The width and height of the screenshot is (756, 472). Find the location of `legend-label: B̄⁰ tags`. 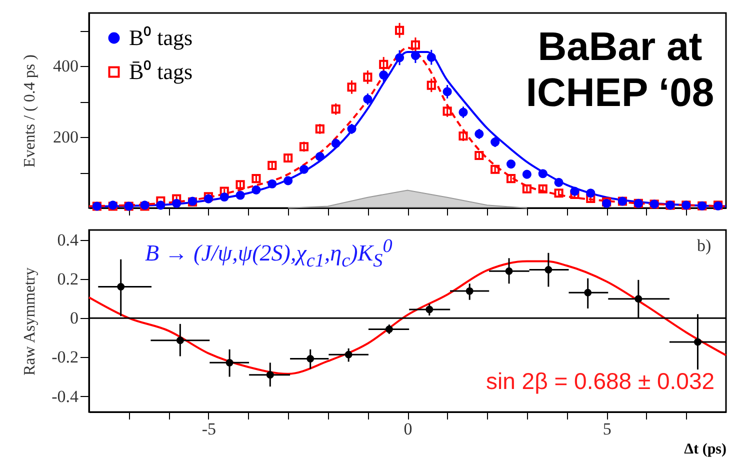

legend-label: B̄⁰ tags is located at coordinates (161, 71).